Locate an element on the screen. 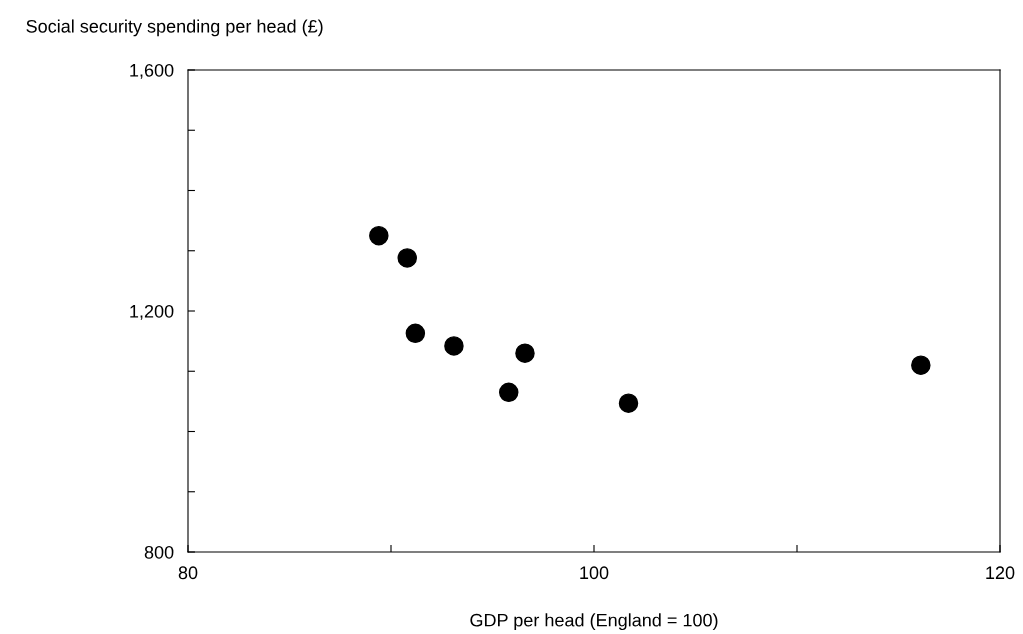  x-axis-title: GDP per head (England = 100) is located at coordinates (594, 622).